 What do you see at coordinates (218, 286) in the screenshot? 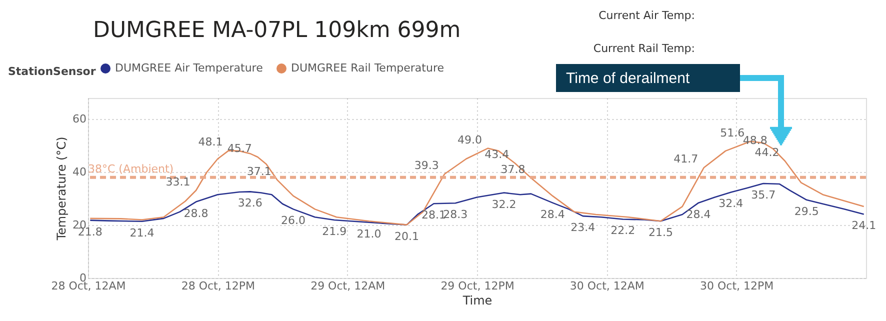
I see `x-tick-label: 28 Oct, 12PM` at bounding box center [218, 286].